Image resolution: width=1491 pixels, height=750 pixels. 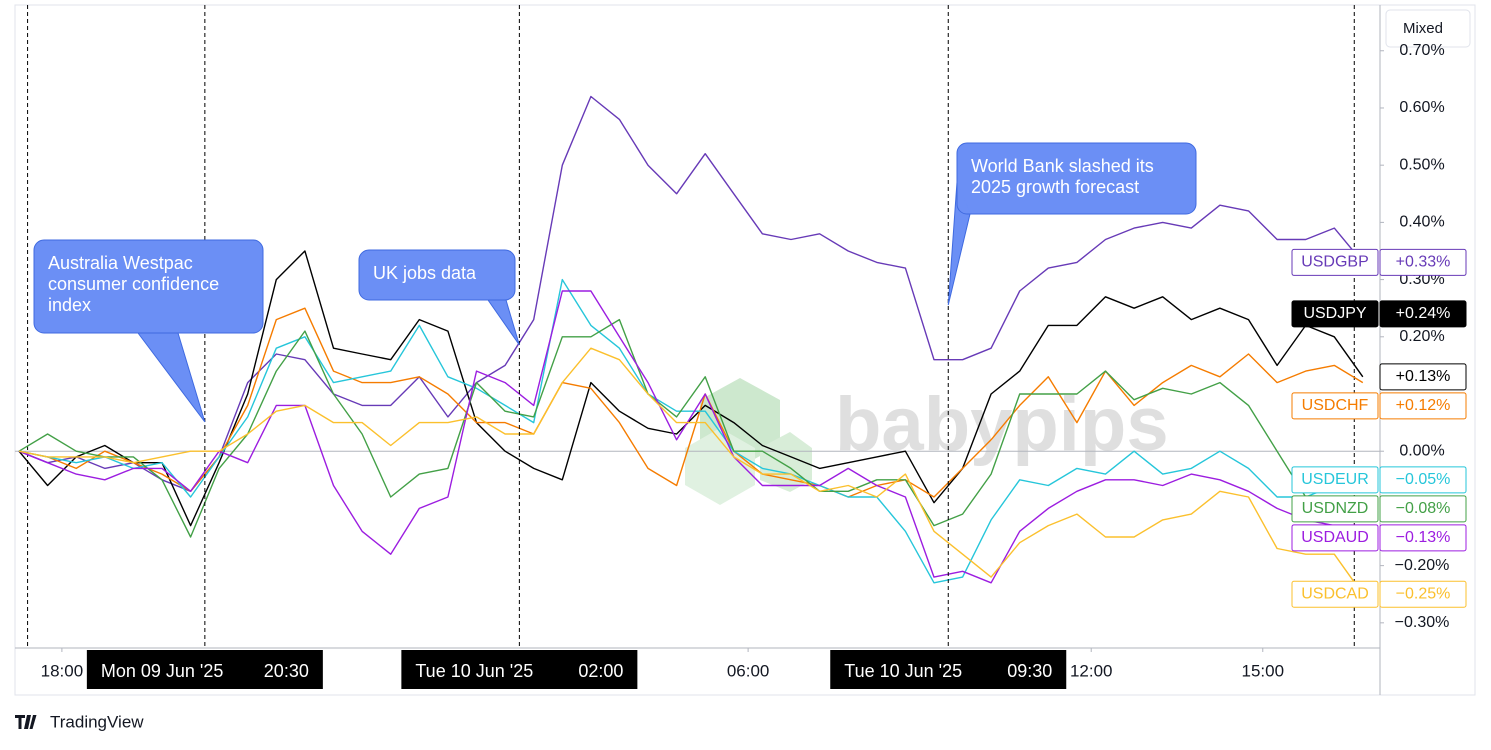 I want to click on x-tick-label: 12:00, so click(x=1091, y=670).